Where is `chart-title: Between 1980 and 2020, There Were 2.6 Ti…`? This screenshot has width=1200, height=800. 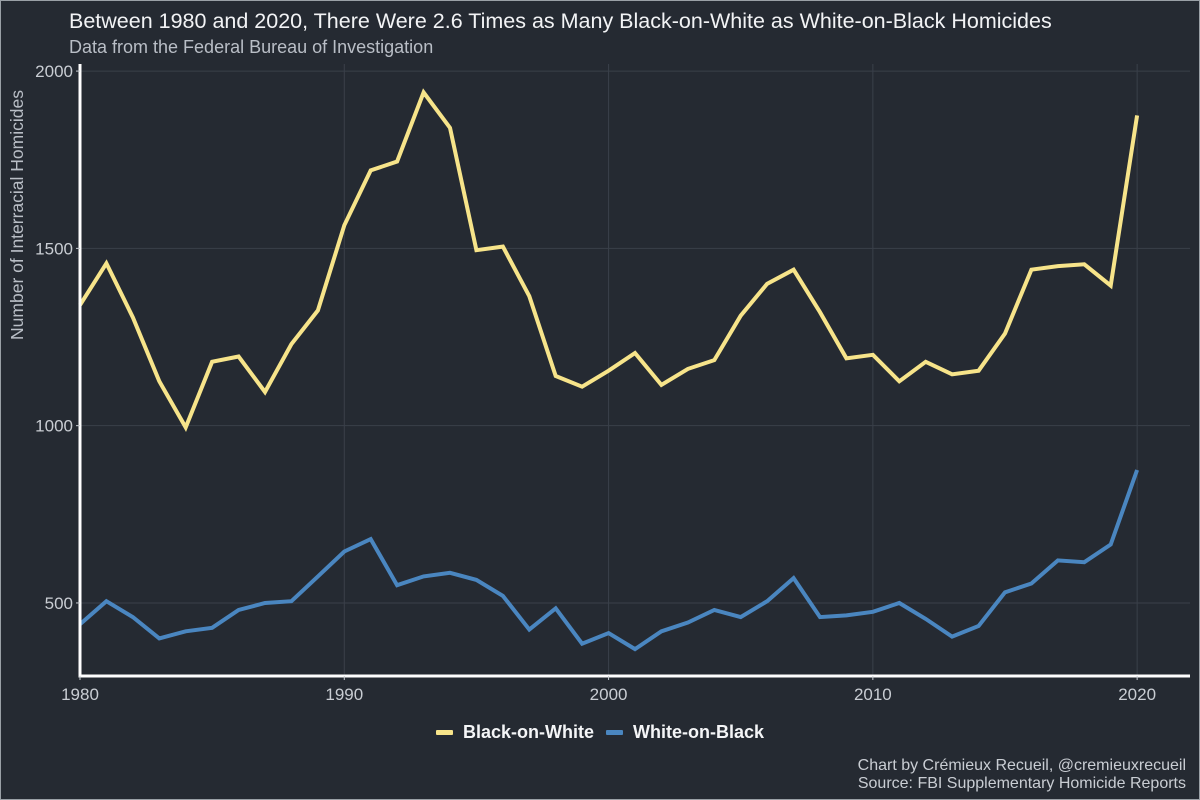
chart-title: Between 1980 and 2020, There Were 2.6 Ti… is located at coordinates (560, 21).